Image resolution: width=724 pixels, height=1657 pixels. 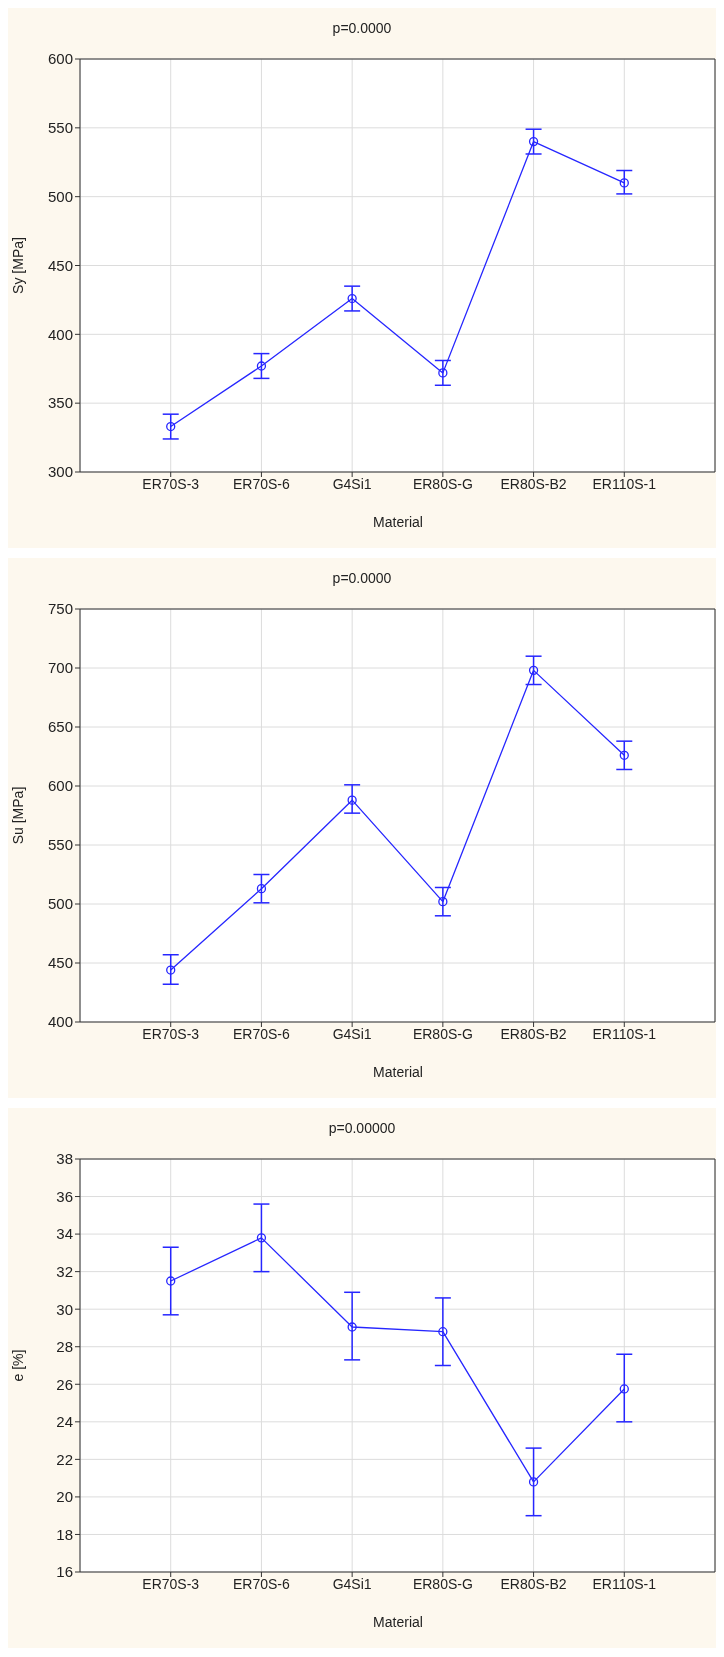 I want to click on y-tick-label: 32, so click(x=64, y=1271).